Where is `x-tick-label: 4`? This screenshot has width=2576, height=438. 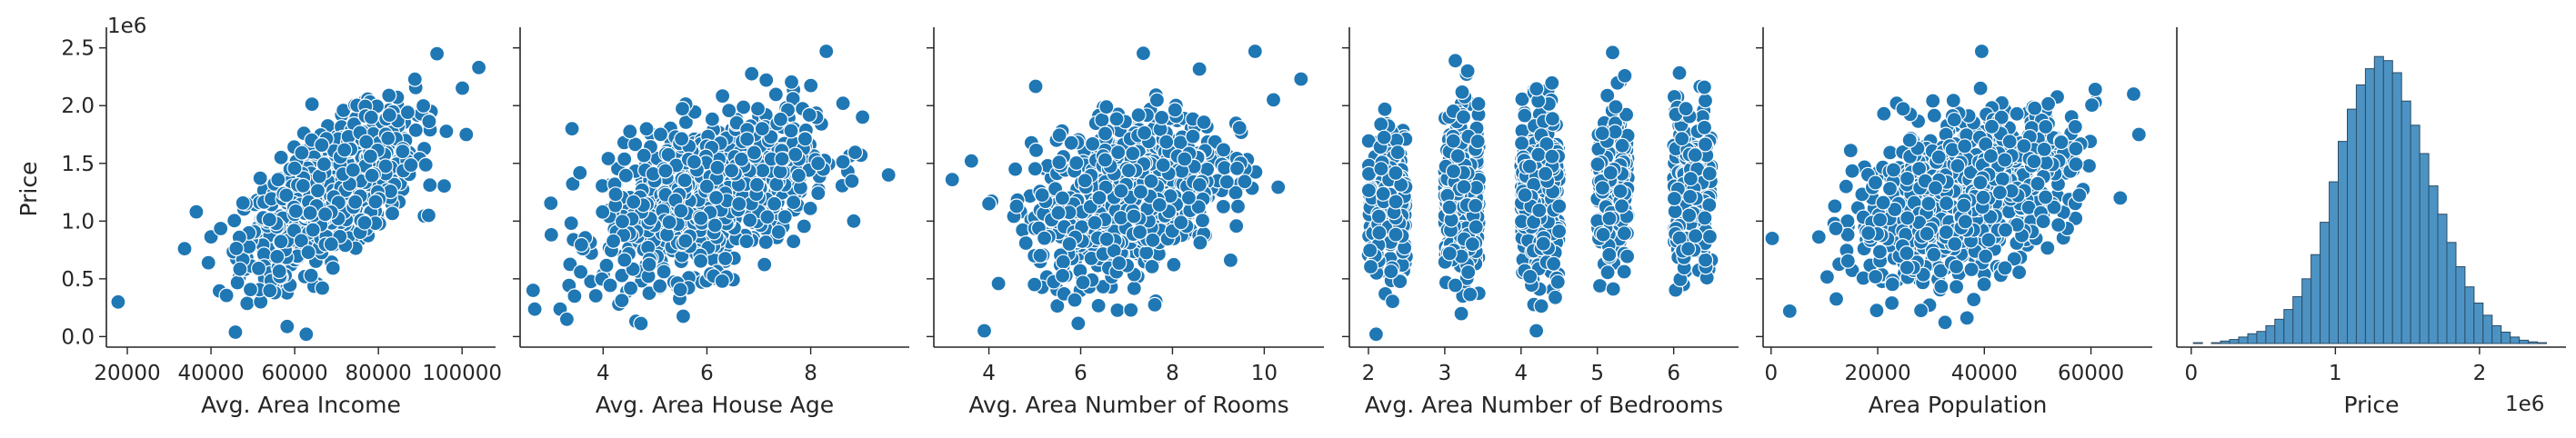 x-tick-label: 4 is located at coordinates (989, 374).